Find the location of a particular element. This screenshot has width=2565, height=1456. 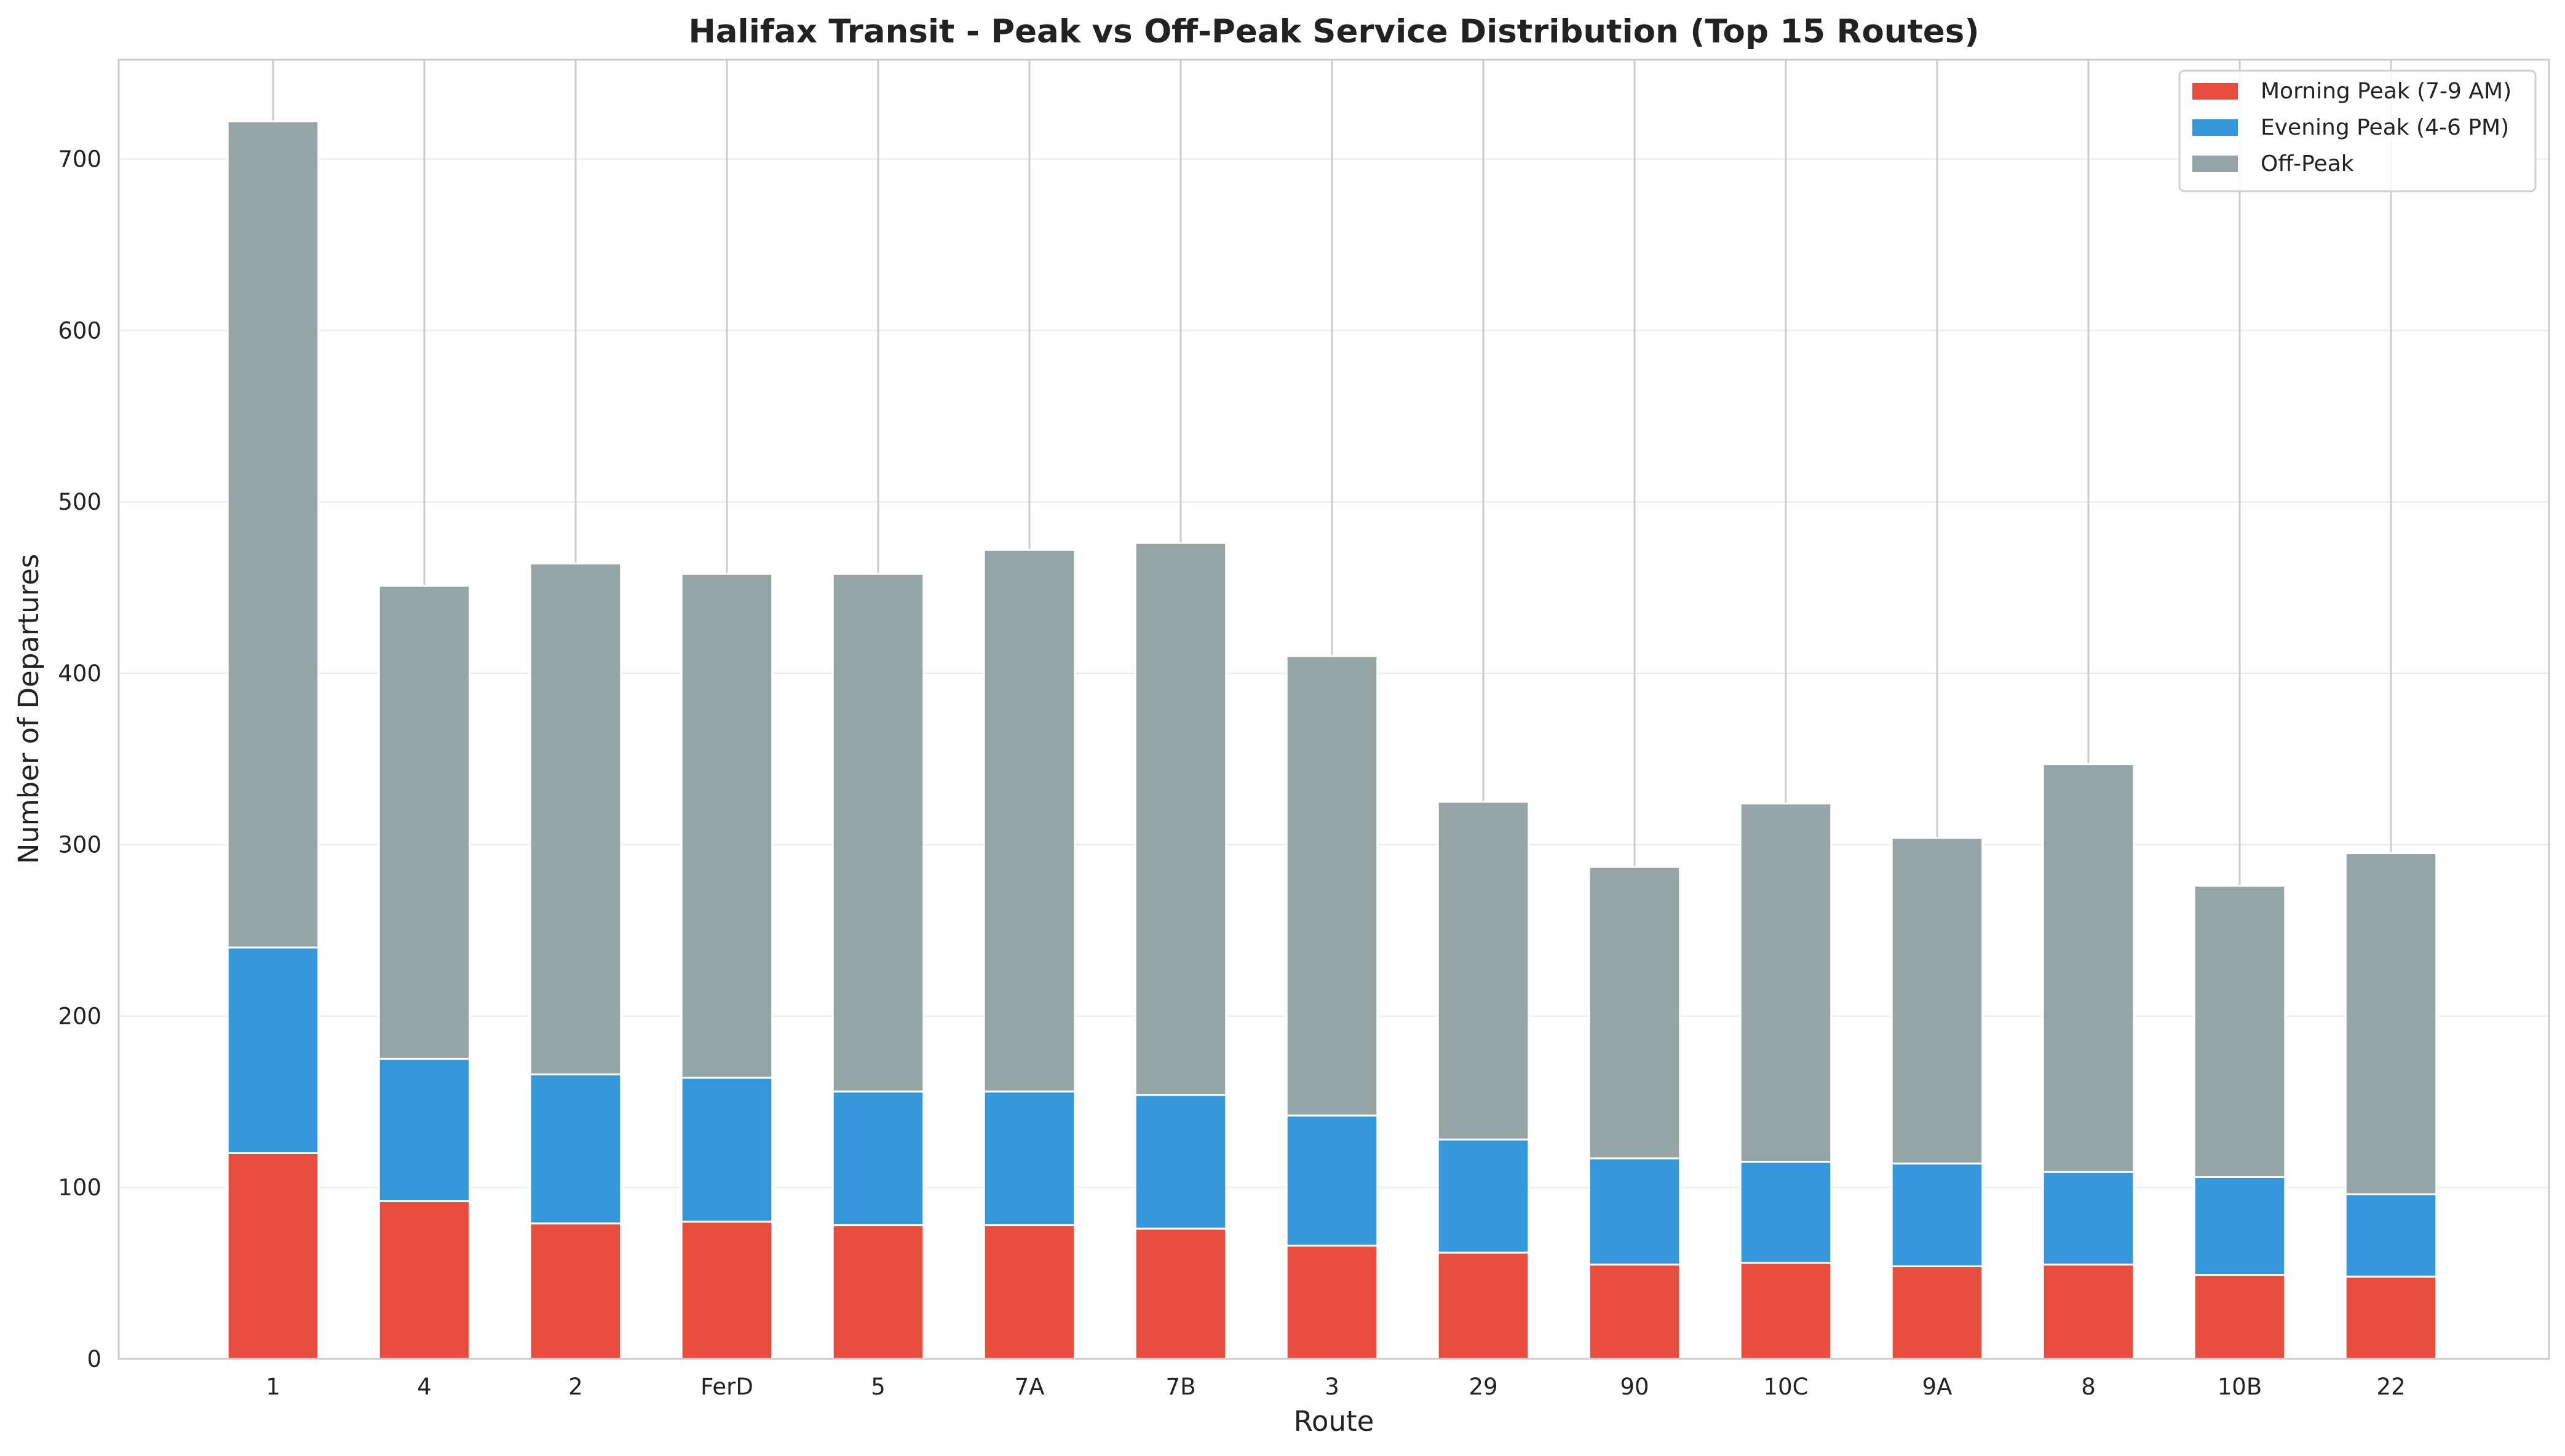

x-tick-label: 9A is located at coordinates (1937, 1387).